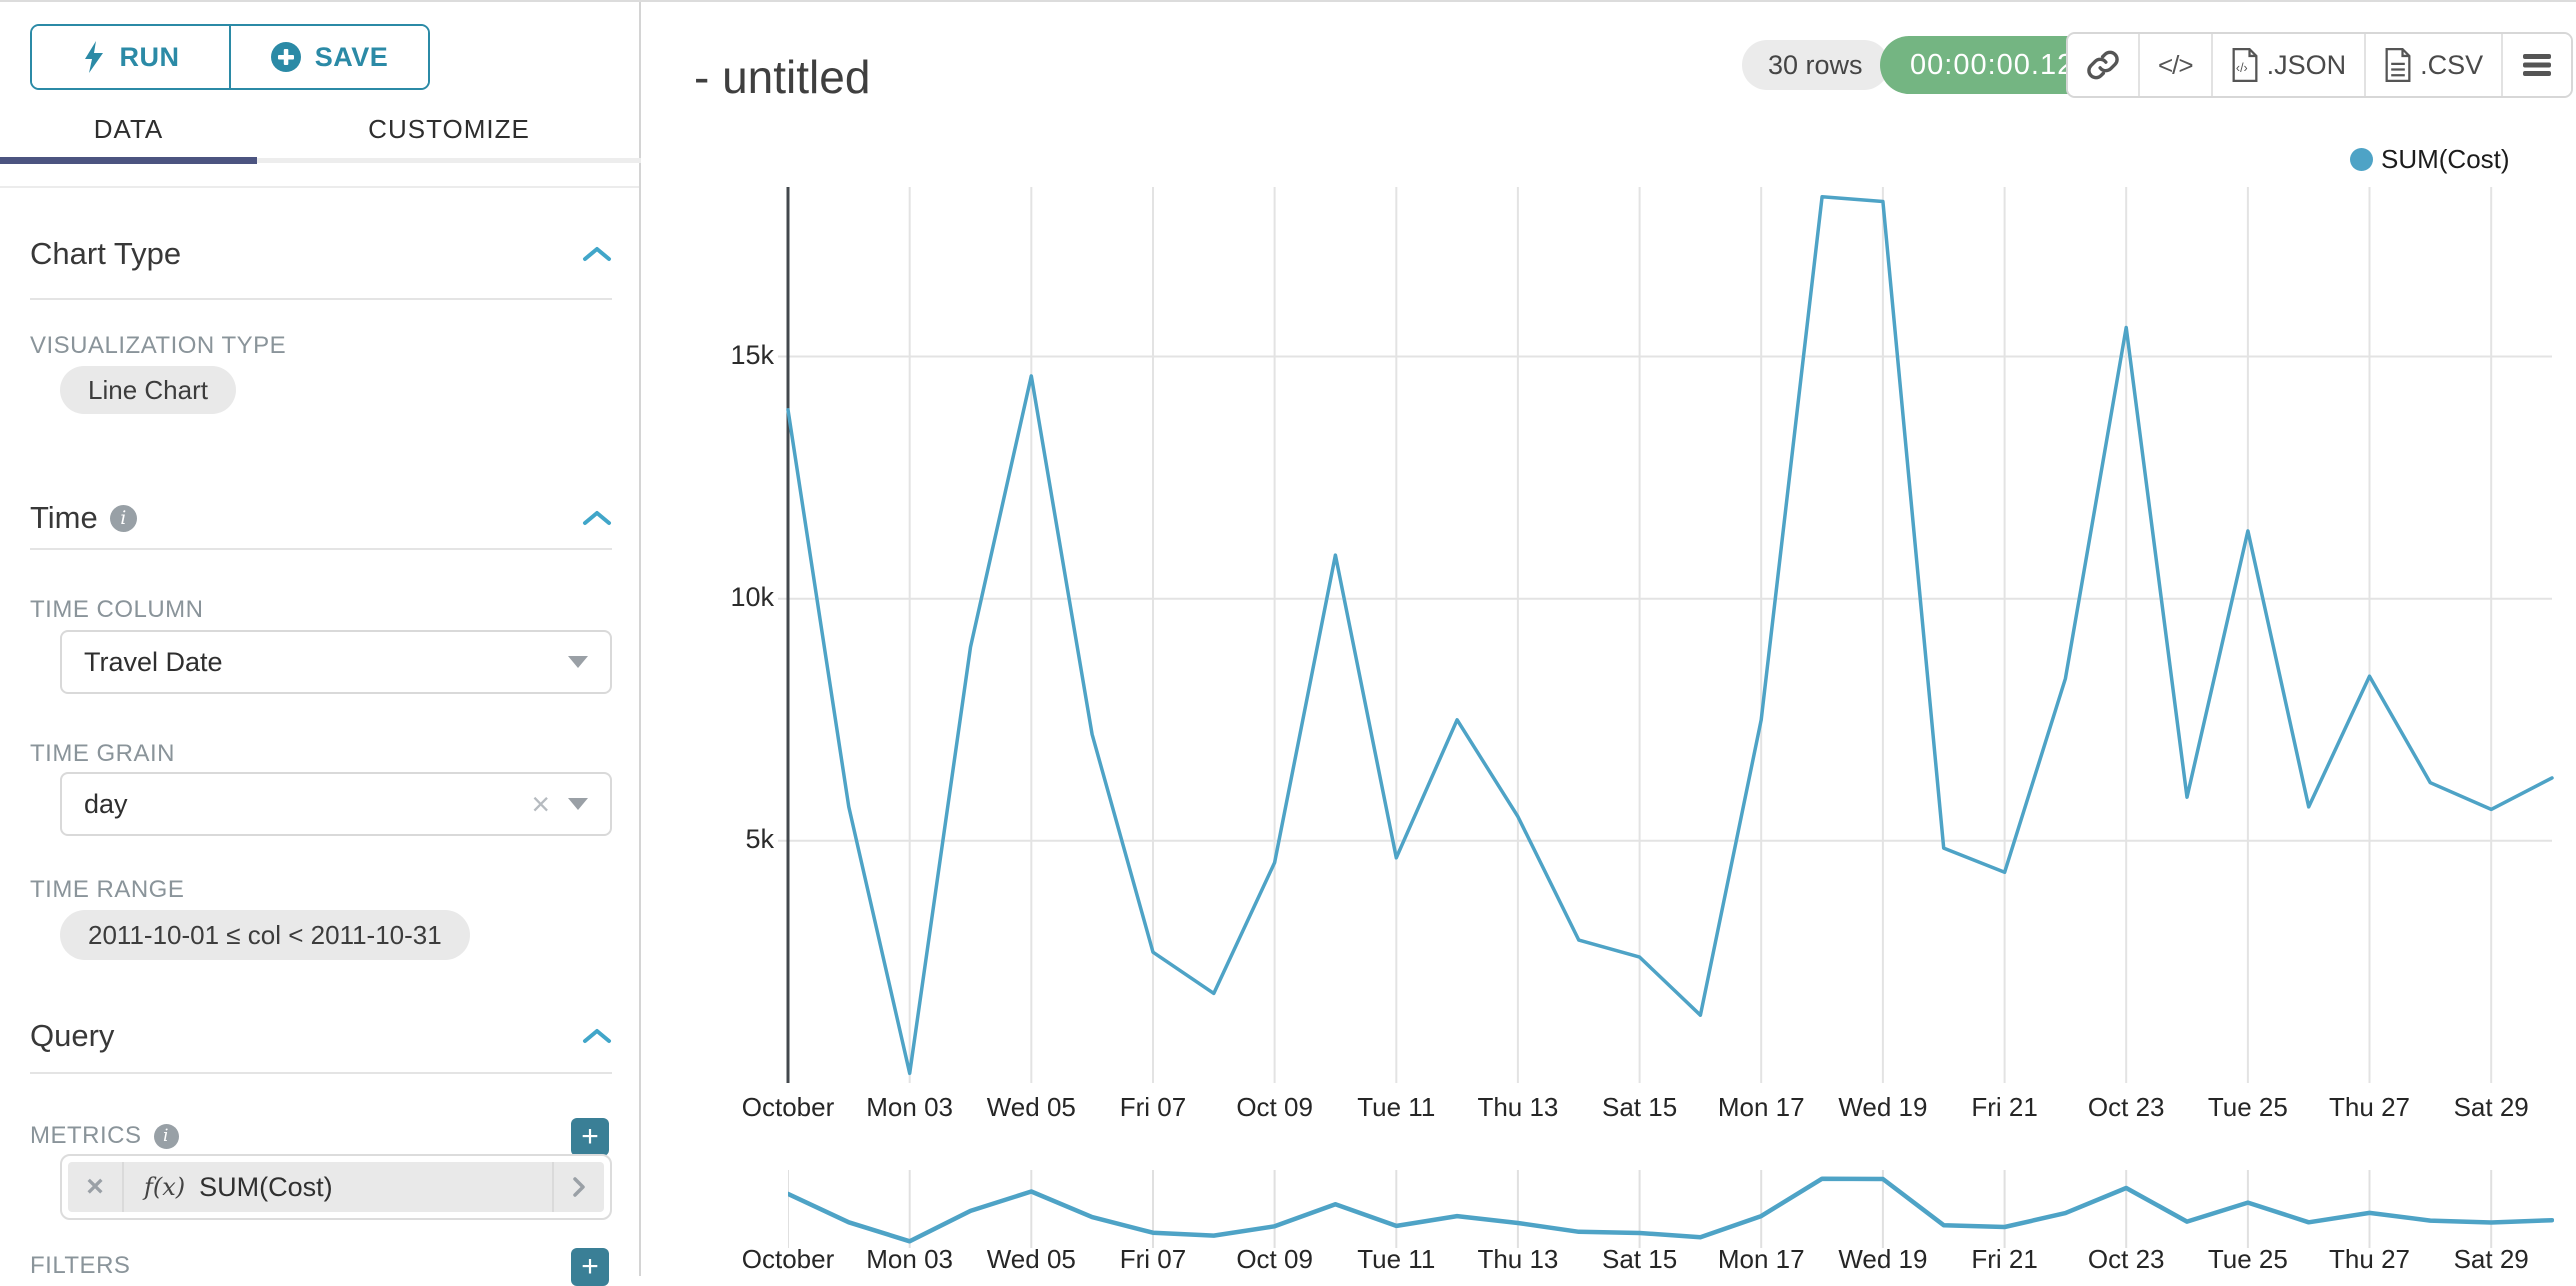 This screenshot has width=2576, height=1286. I want to click on x-axis-label: Oct 09, so click(1274, 1107).